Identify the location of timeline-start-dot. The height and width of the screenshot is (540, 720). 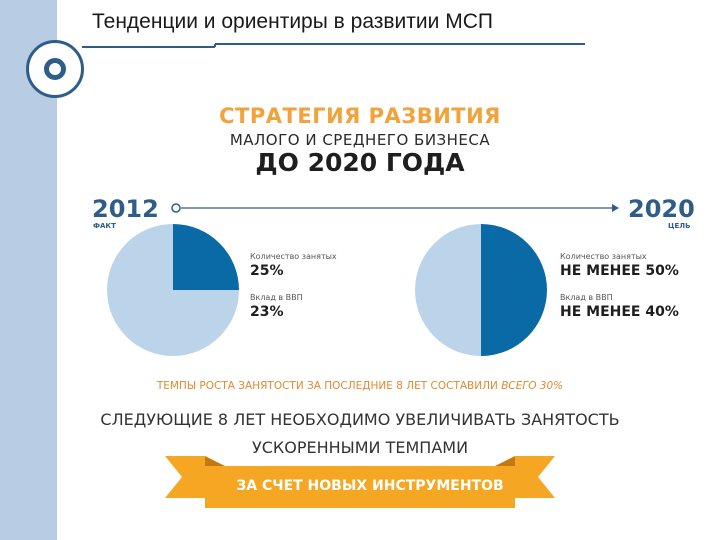
(176, 208).